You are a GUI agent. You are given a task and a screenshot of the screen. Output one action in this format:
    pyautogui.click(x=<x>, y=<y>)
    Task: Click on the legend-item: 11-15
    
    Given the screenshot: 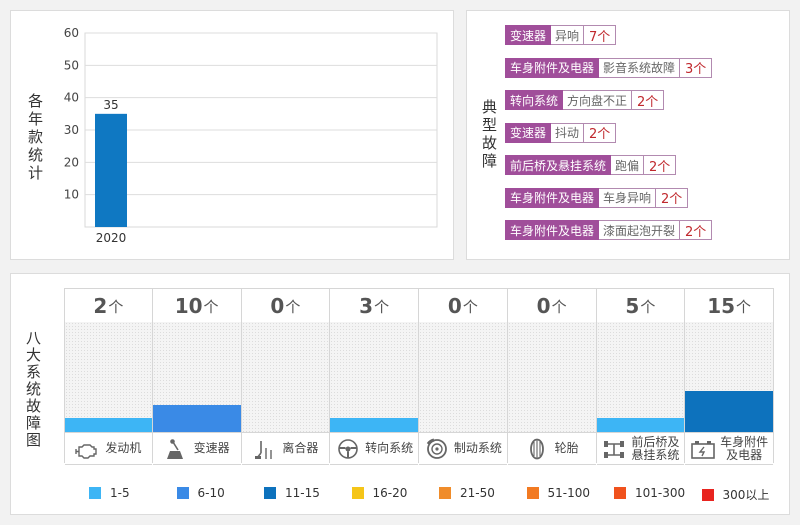 What is the action you would take?
    pyautogui.click(x=292, y=493)
    